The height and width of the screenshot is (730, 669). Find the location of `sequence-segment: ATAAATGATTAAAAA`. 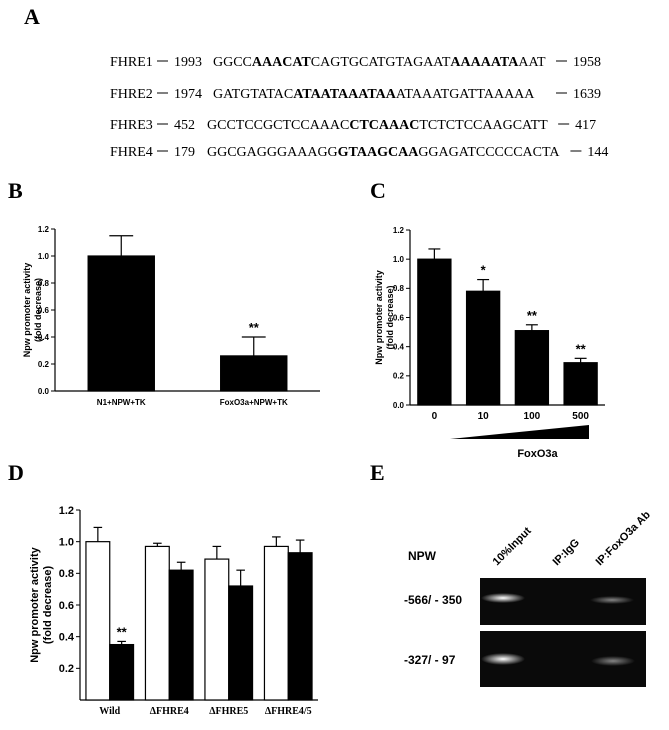

sequence-segment: ATAAATGATTAAAAA is located at coordinates (465, 94).